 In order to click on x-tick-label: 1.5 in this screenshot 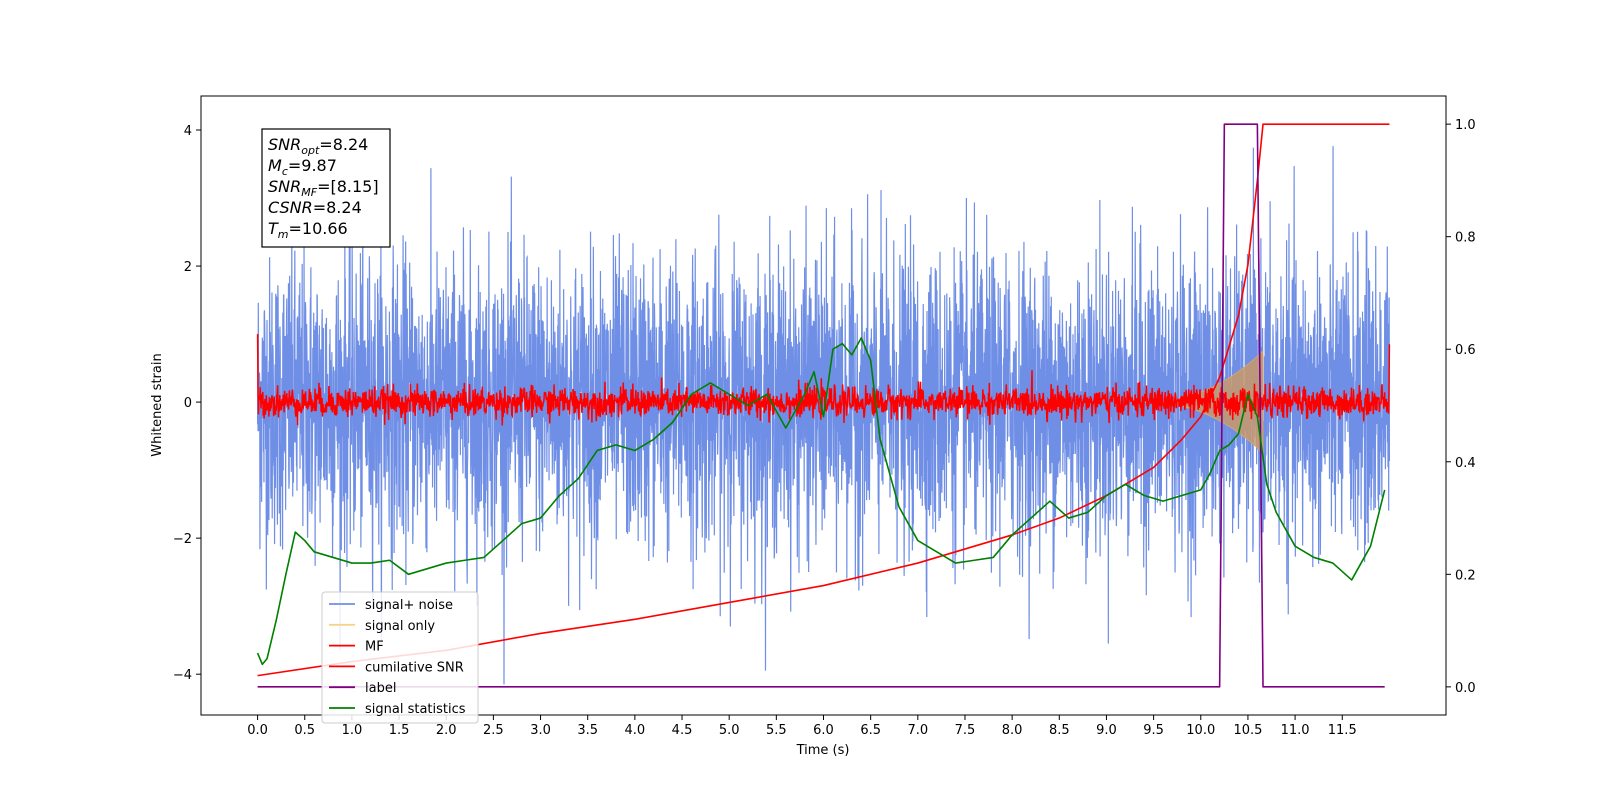, I will do `click(399, 730)`.